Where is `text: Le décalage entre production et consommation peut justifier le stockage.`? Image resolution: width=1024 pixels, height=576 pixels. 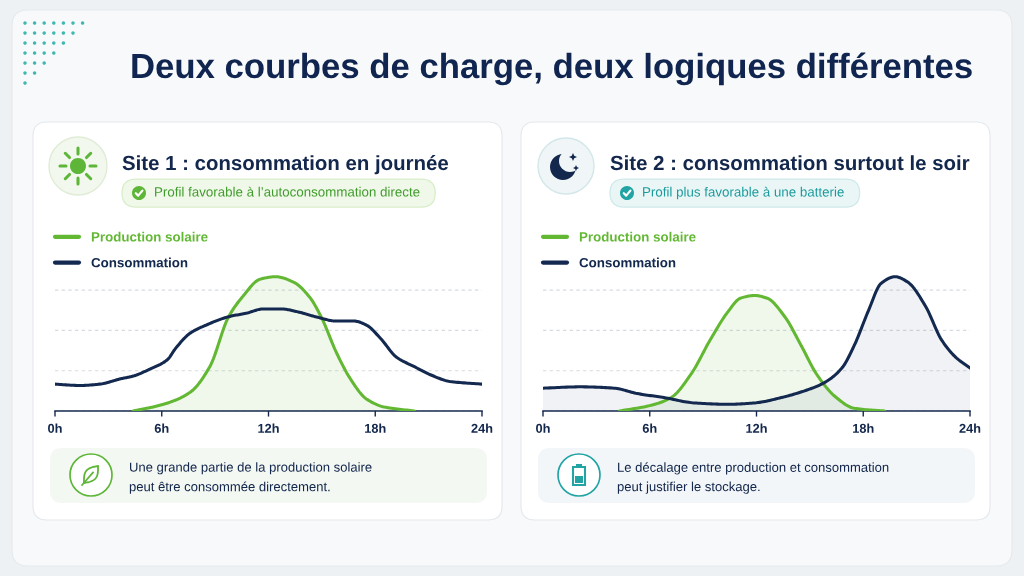
text: Le décalage entre production et consommation peut justifier le stockage. is located at coordinates (753, 478).